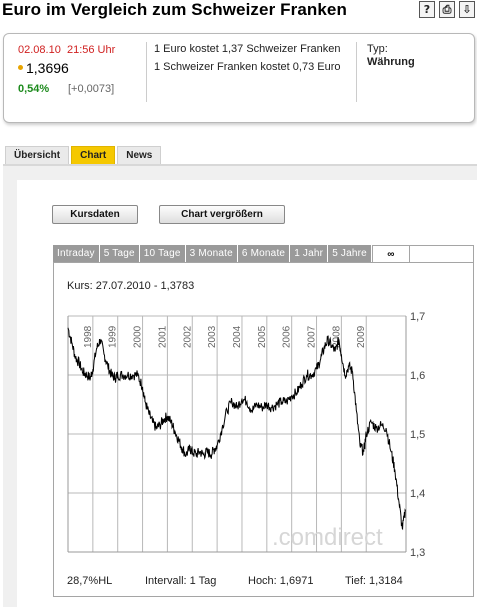 Image resolution: width=477 pixels, height=607 pixels. What do you see at coordinates (91, 50) in the screenshot?
I see `quote-time: 21:56 Uhr` at bounding box center [91, 50].